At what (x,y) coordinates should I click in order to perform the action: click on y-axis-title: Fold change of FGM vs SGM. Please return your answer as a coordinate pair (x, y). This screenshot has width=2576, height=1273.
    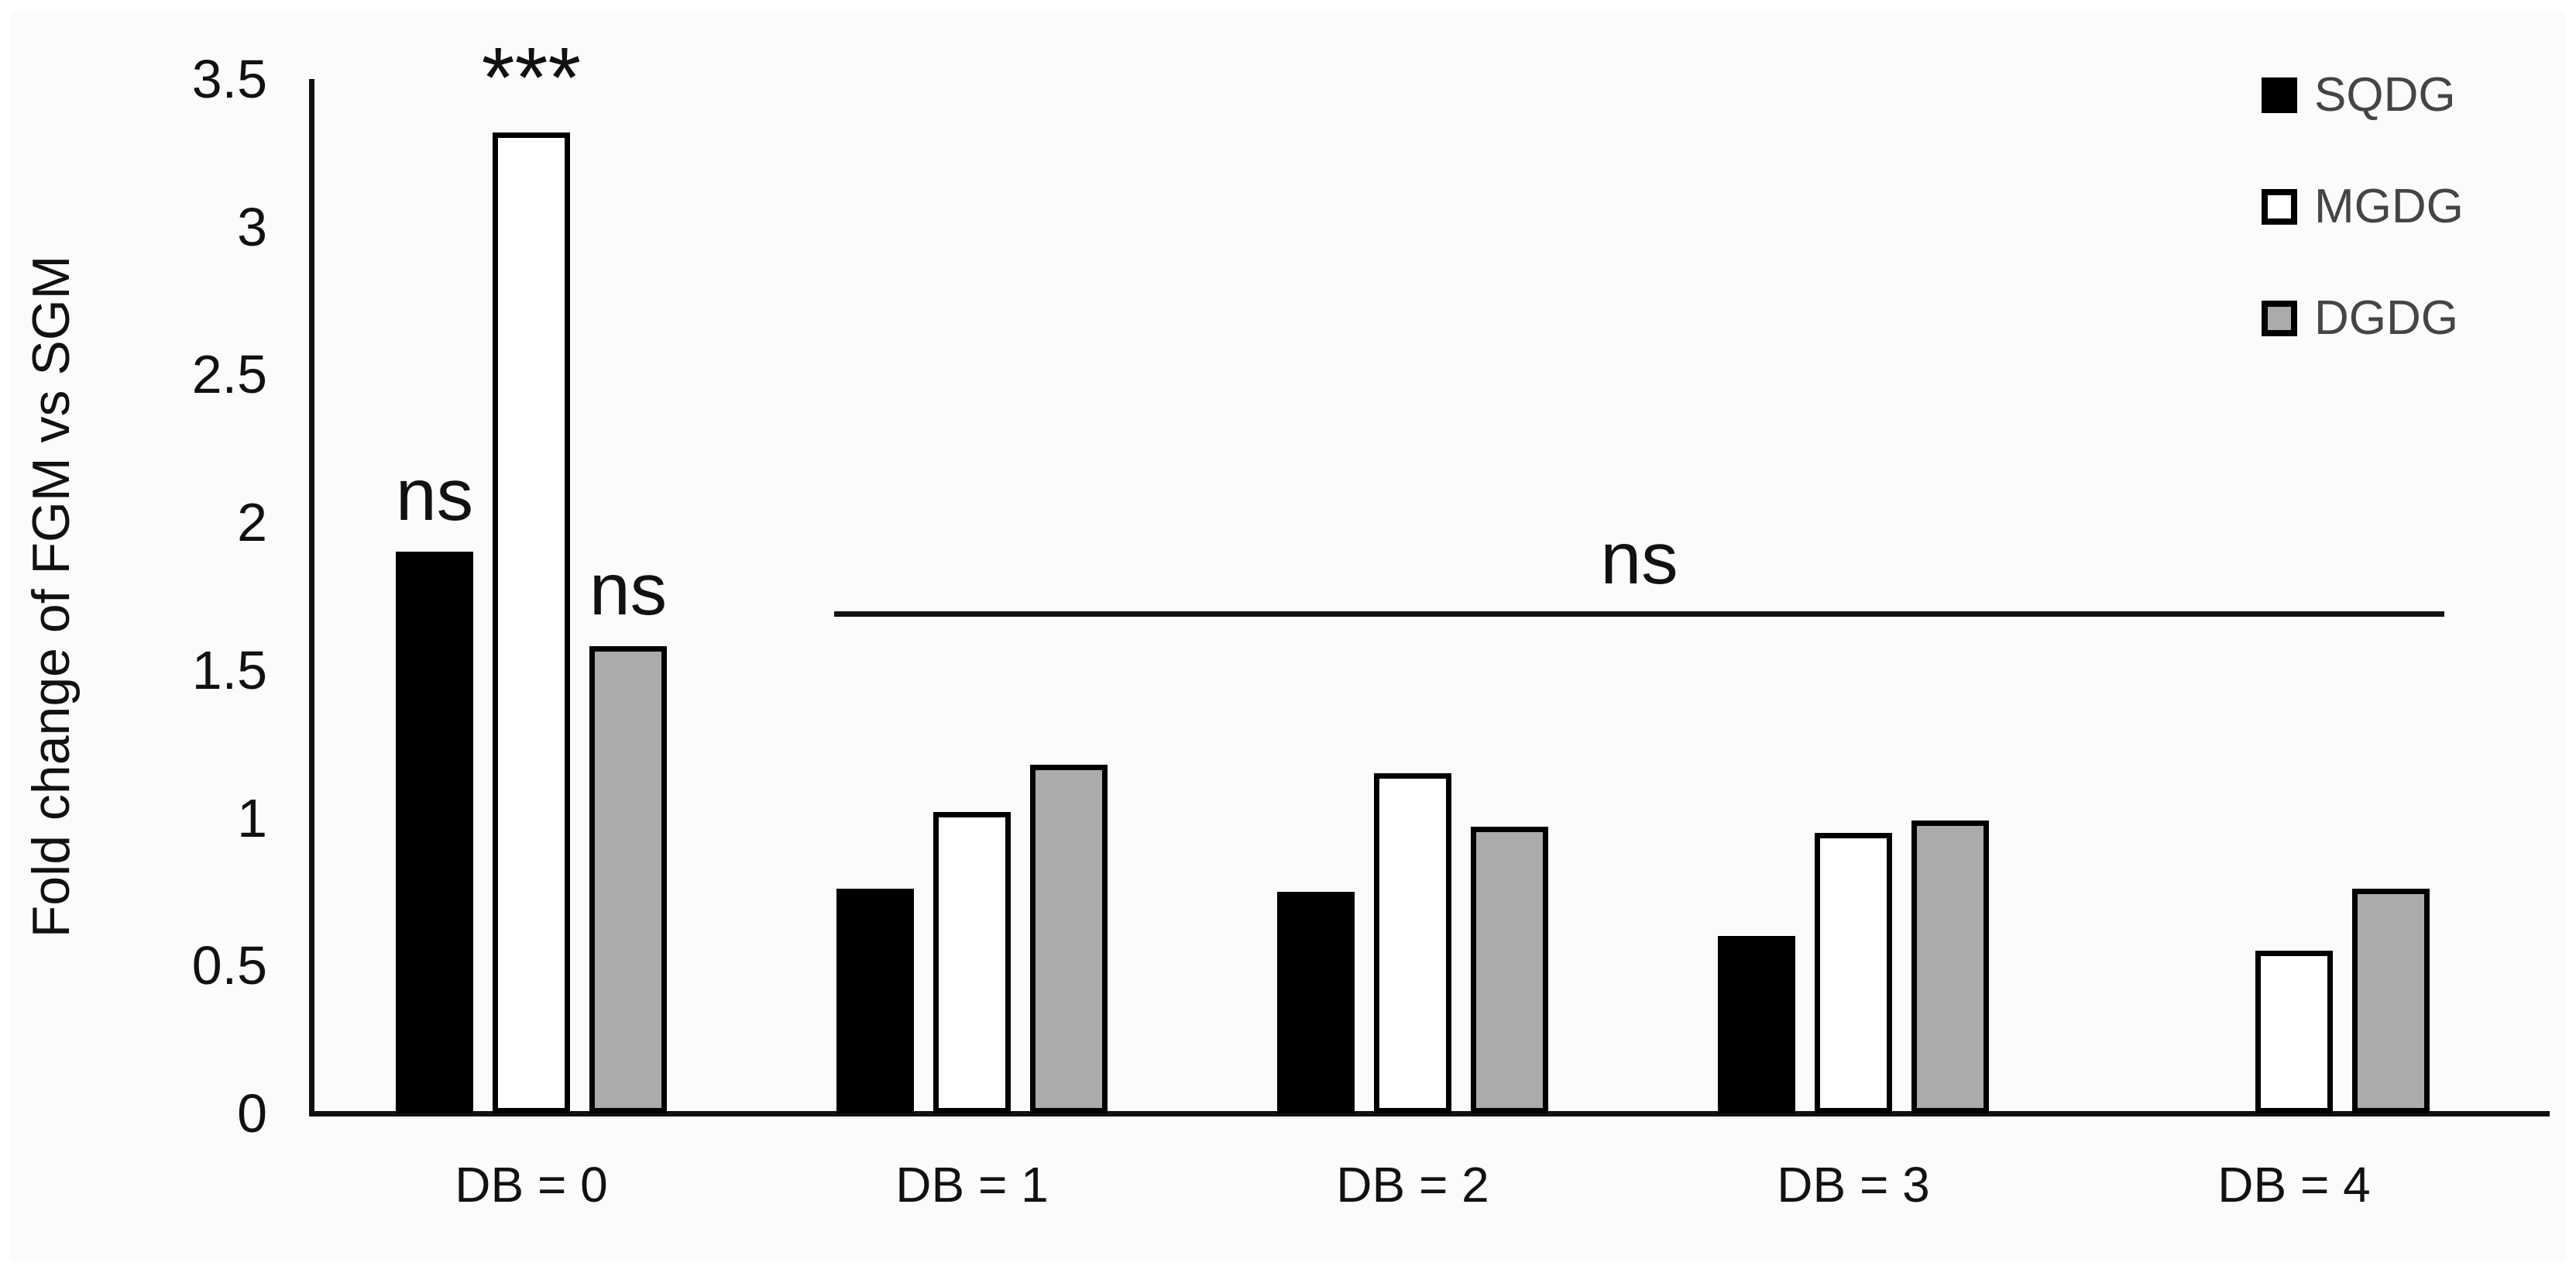
    Looking at the image, I should click on (51, 596).